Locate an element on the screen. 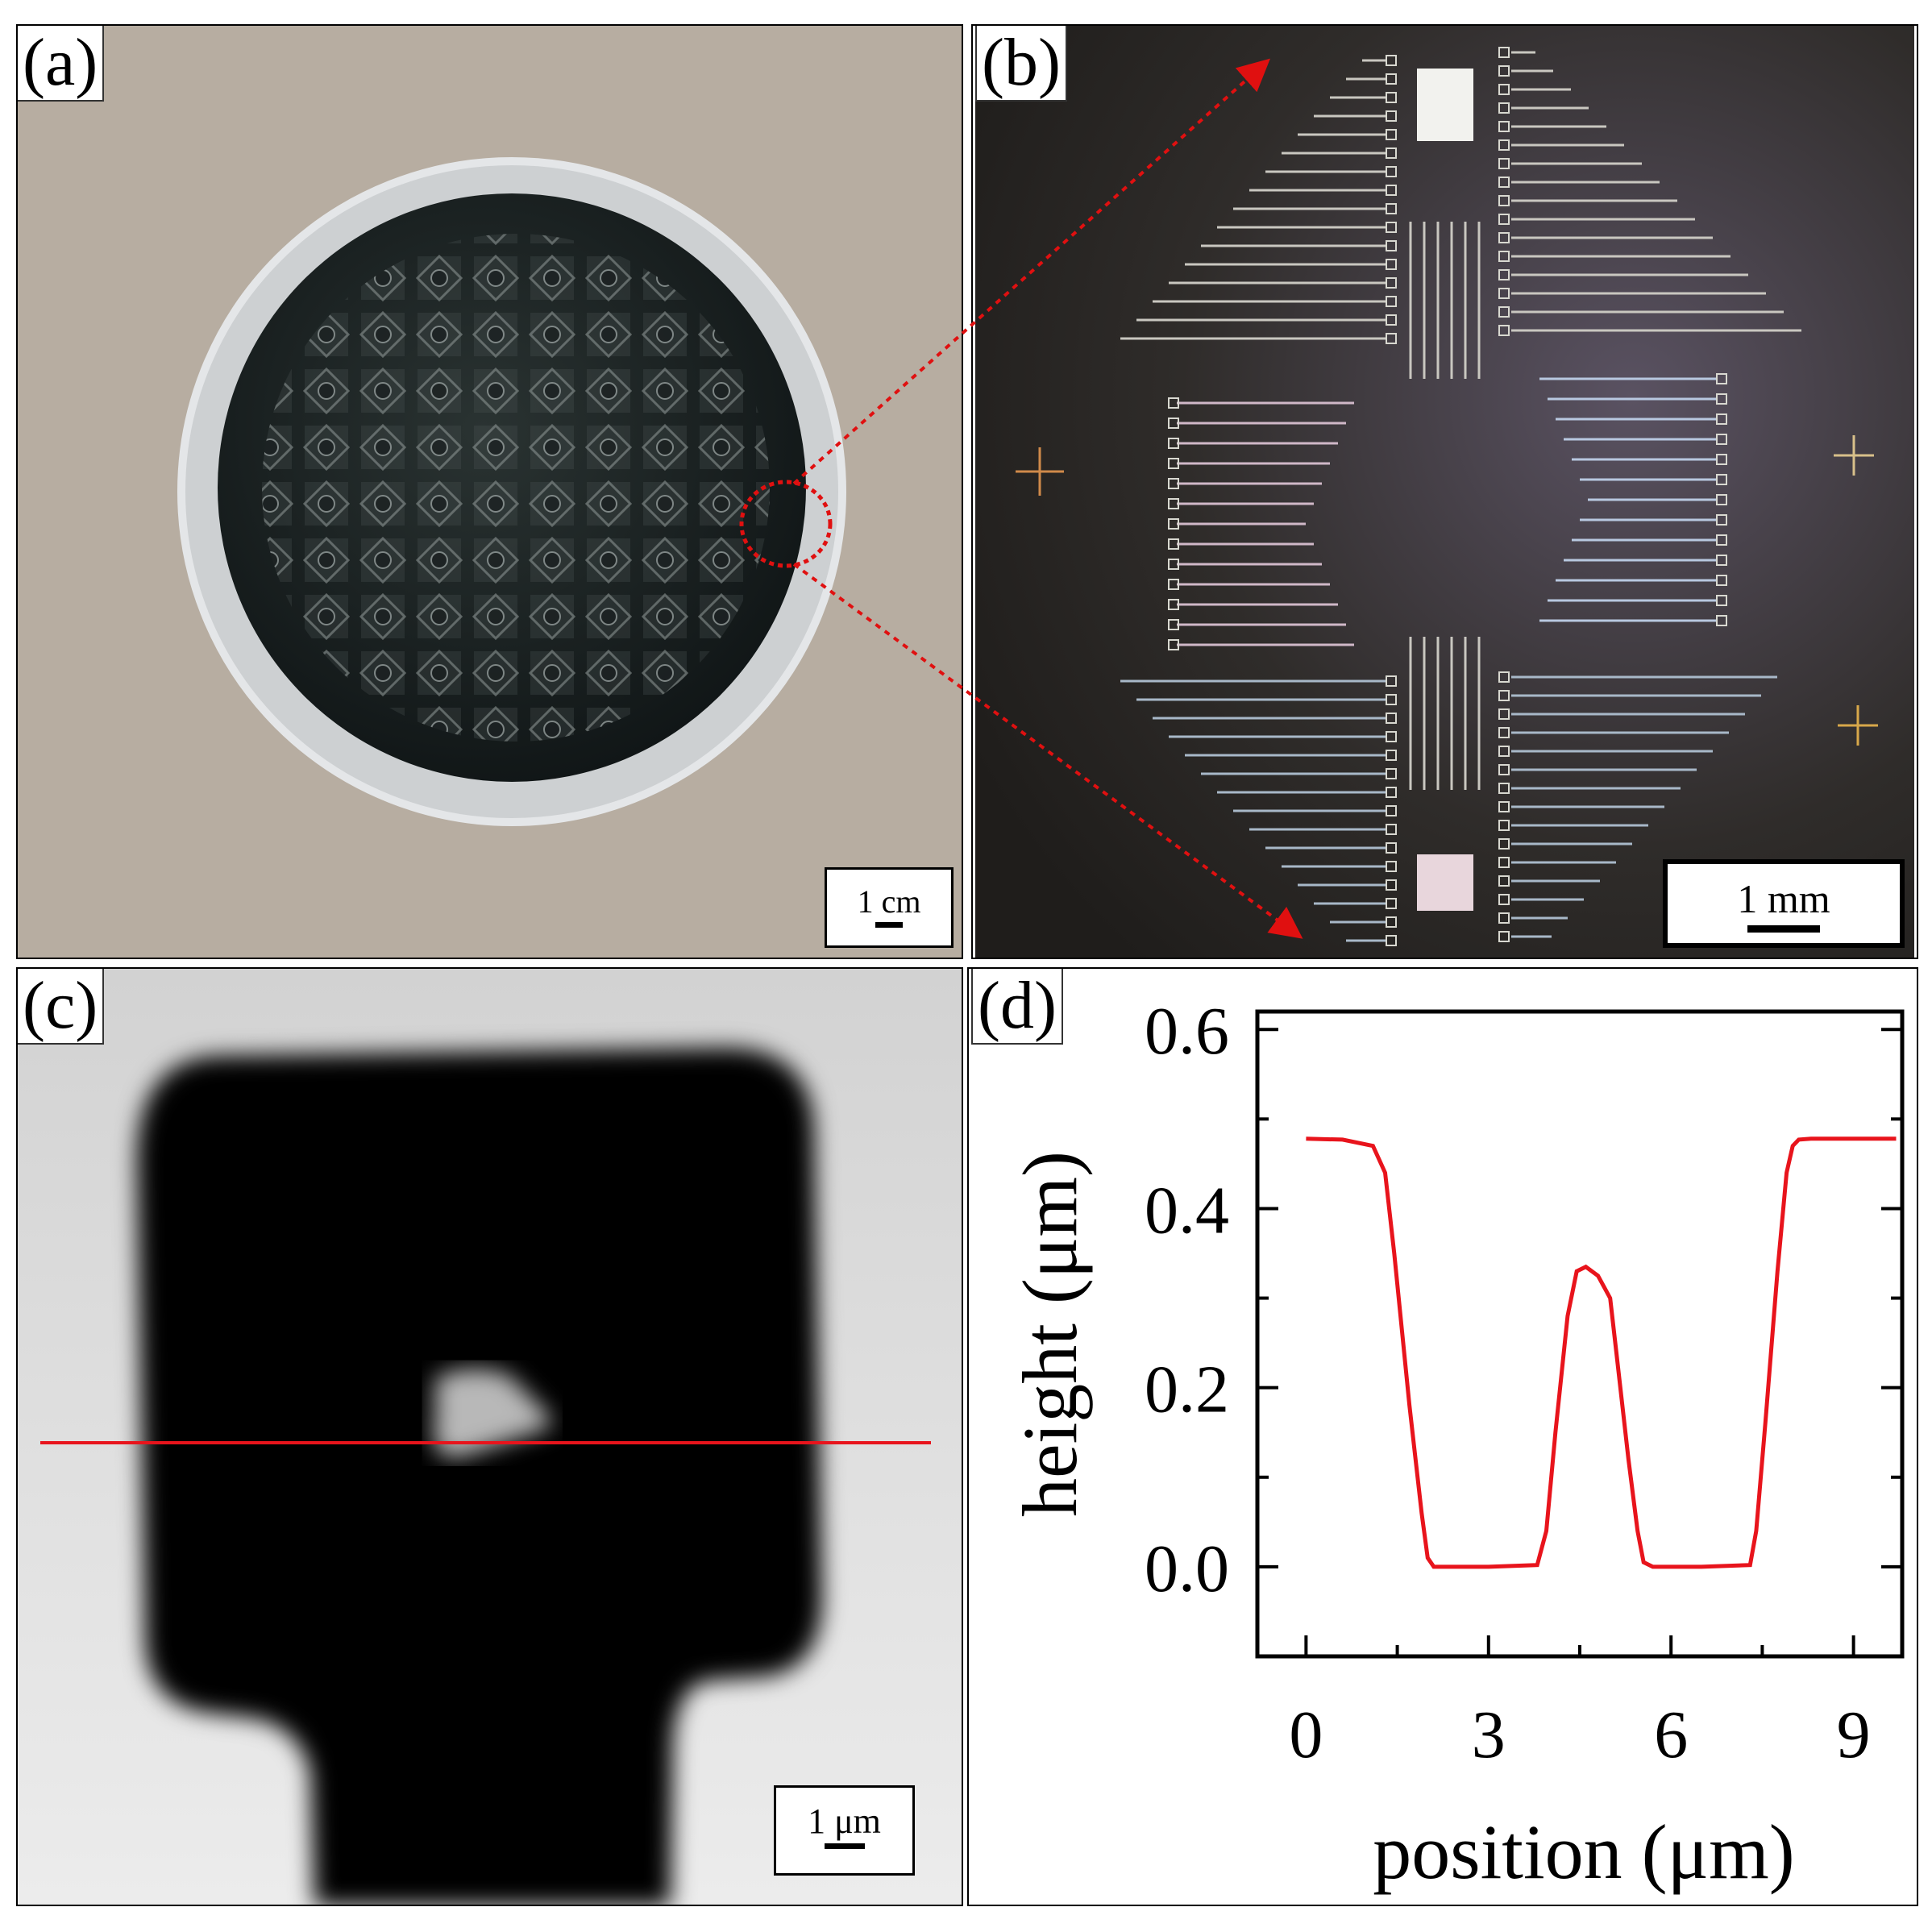  scale-bar-a: 1 cm is located at coordinates (889, 907).